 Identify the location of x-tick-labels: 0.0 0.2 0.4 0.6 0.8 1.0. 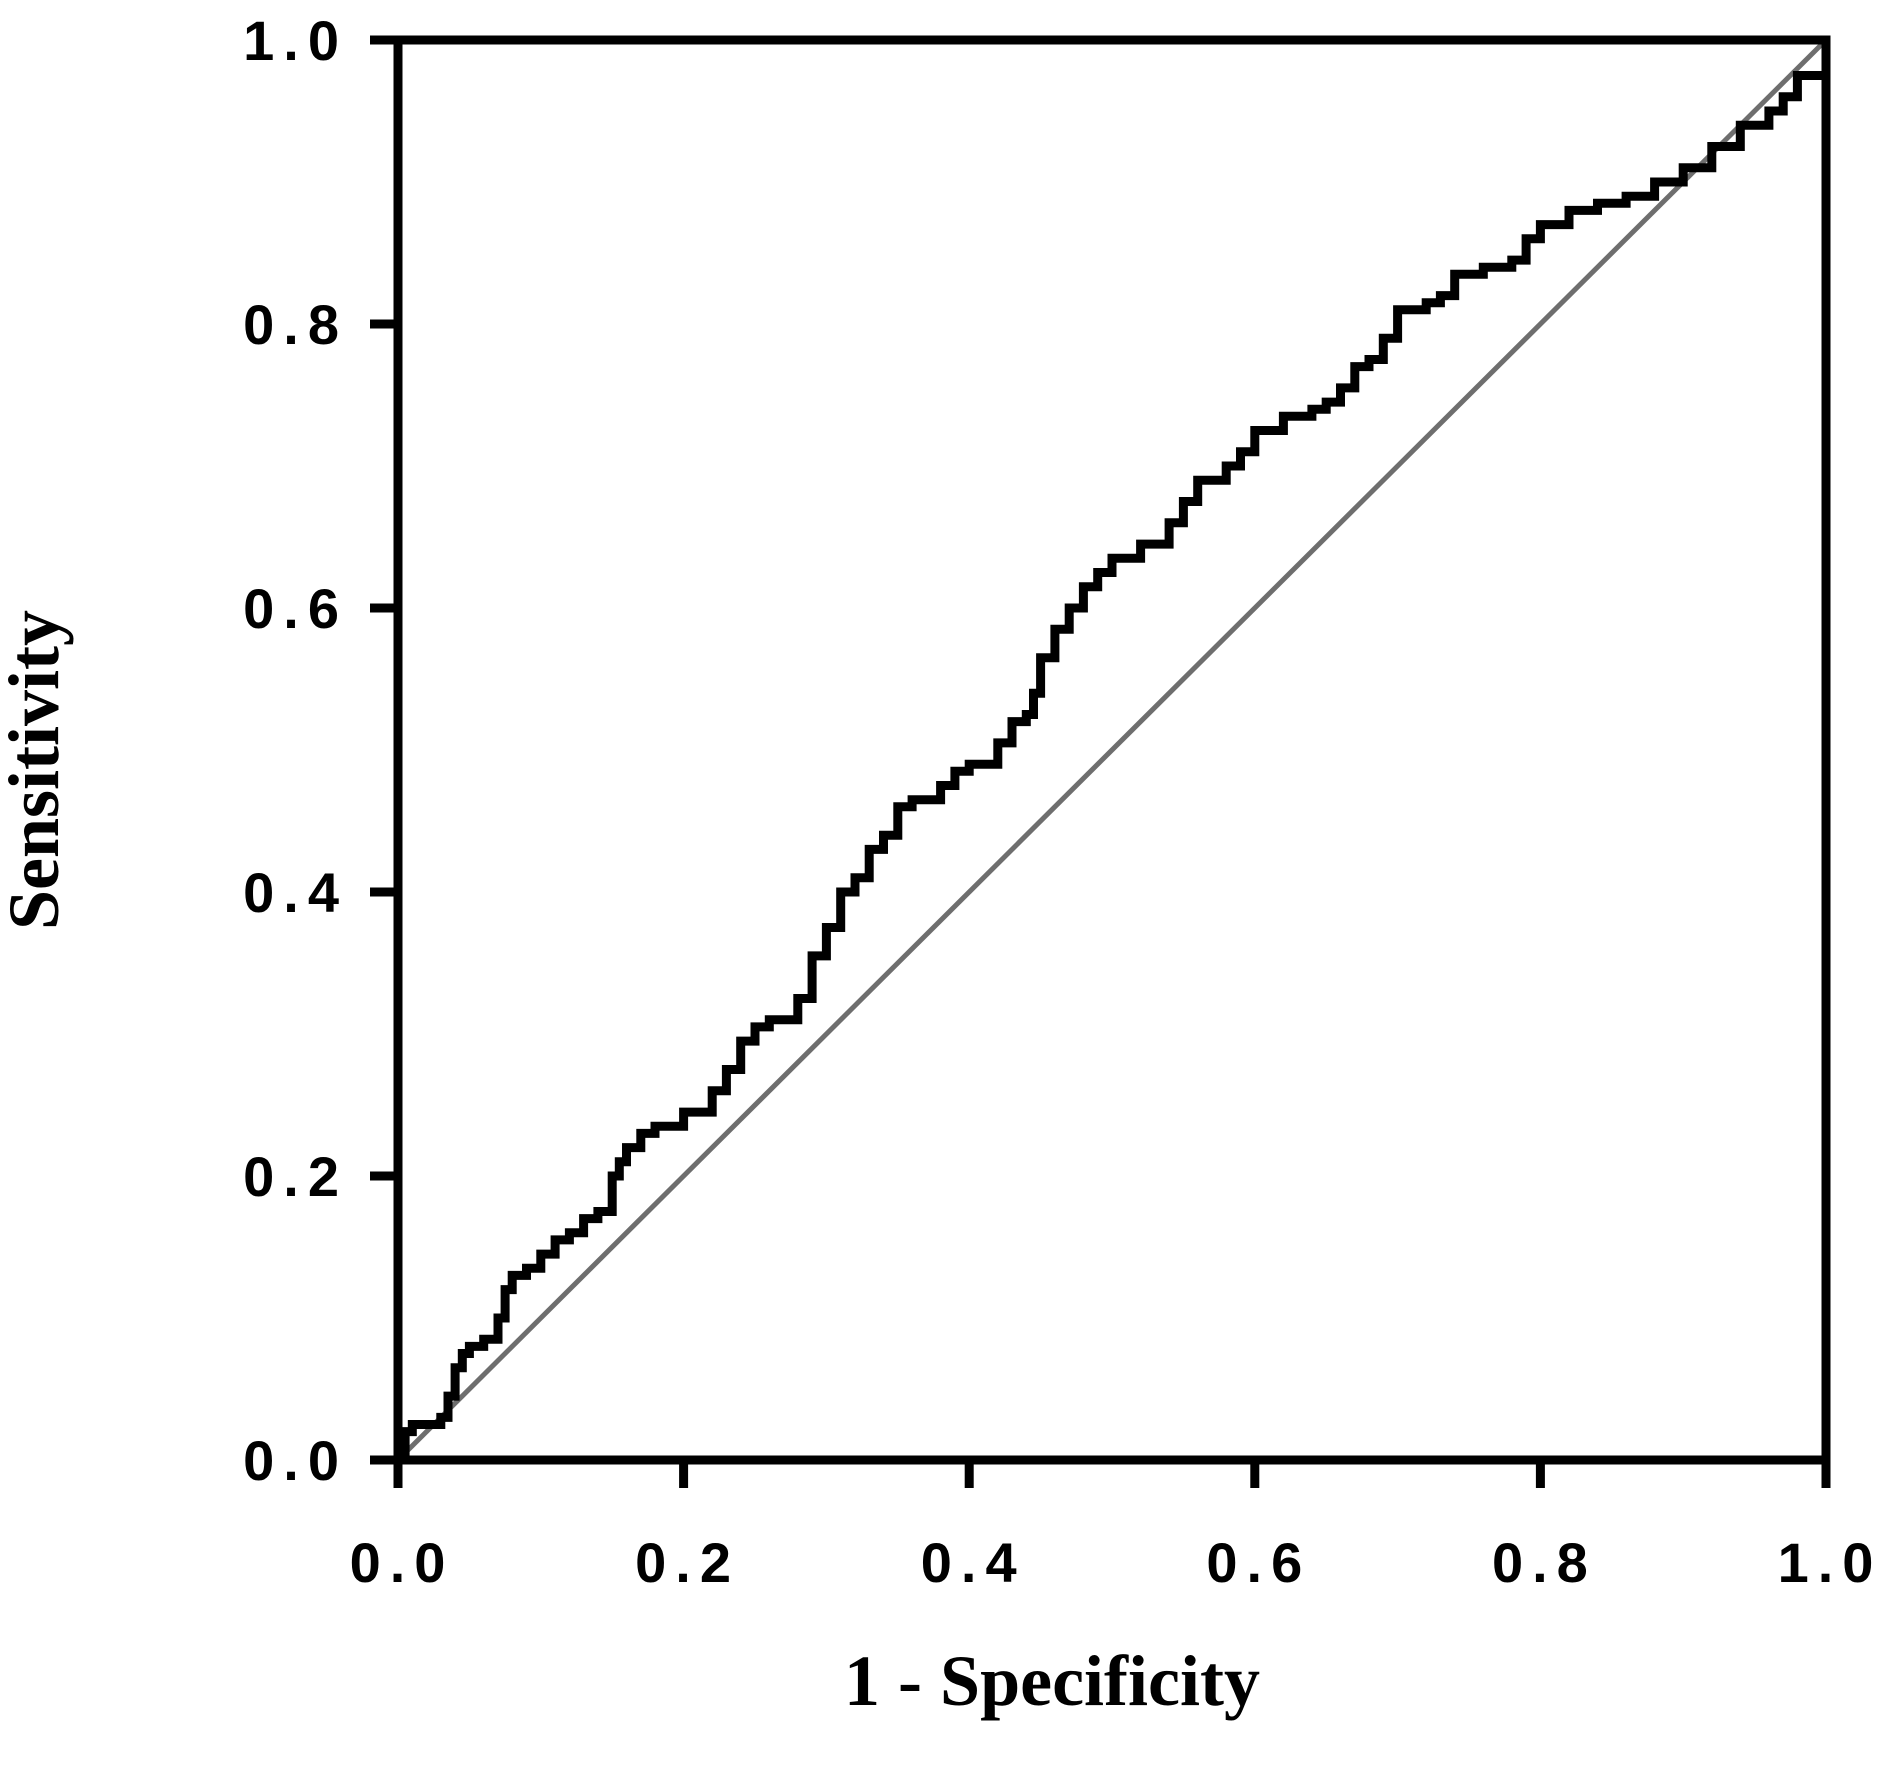
(1114, 1562).